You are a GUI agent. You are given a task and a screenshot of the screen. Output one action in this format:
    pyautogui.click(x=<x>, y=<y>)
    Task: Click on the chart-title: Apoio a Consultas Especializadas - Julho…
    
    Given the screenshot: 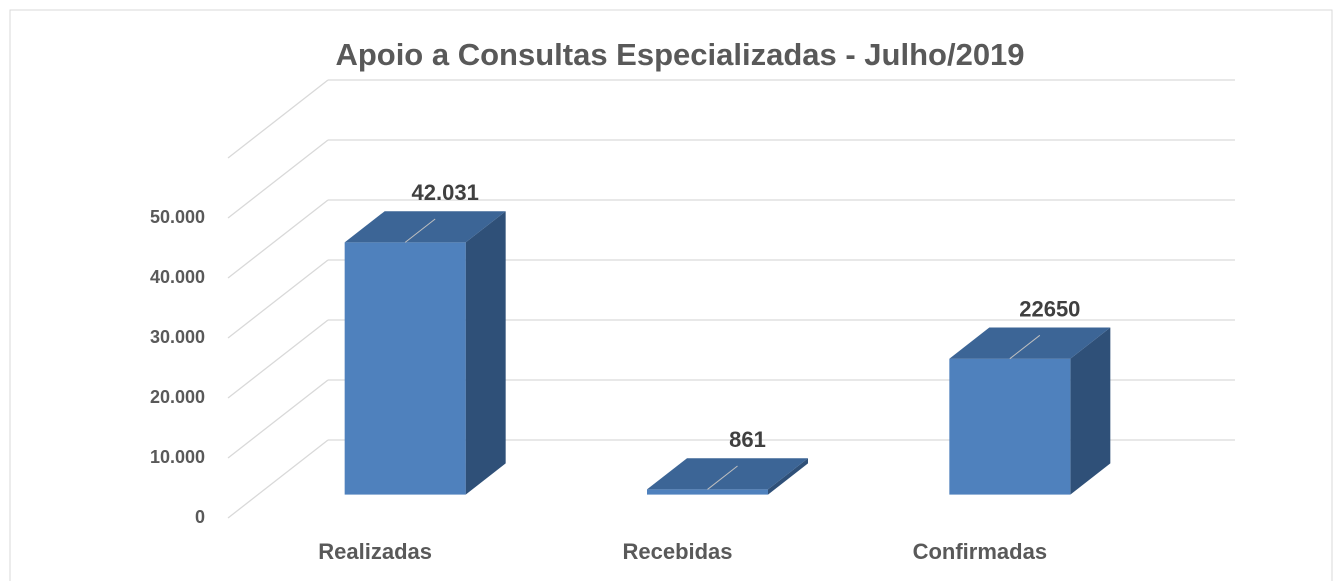 What is the action you would take?
    pyautogui.click(x=679, y=54)
    